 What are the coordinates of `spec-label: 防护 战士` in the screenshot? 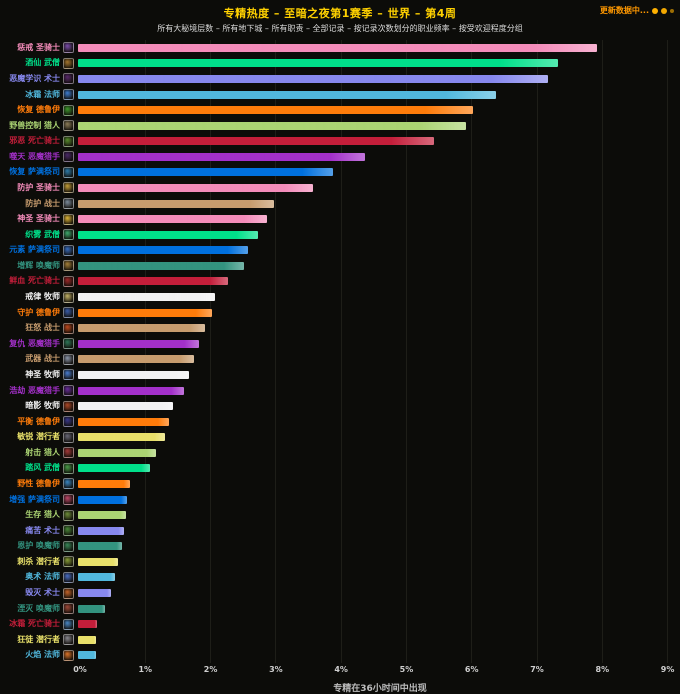 It's located at (42, 203).